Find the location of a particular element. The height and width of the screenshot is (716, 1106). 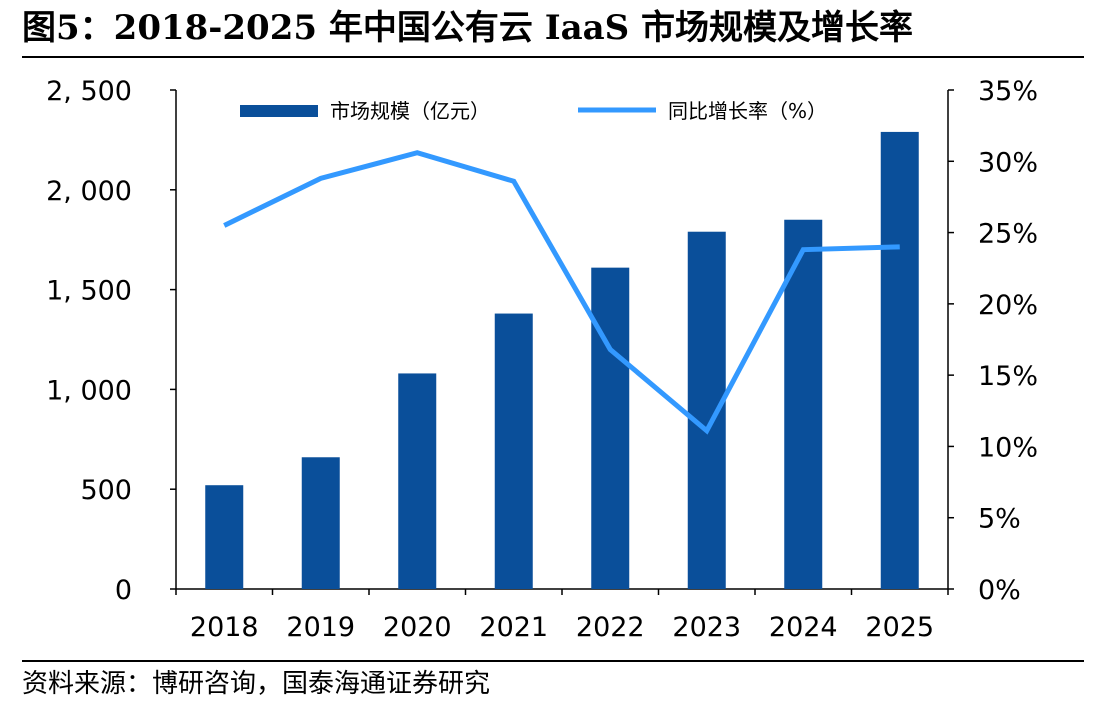

source-rule is located at coordinates (553, 661).